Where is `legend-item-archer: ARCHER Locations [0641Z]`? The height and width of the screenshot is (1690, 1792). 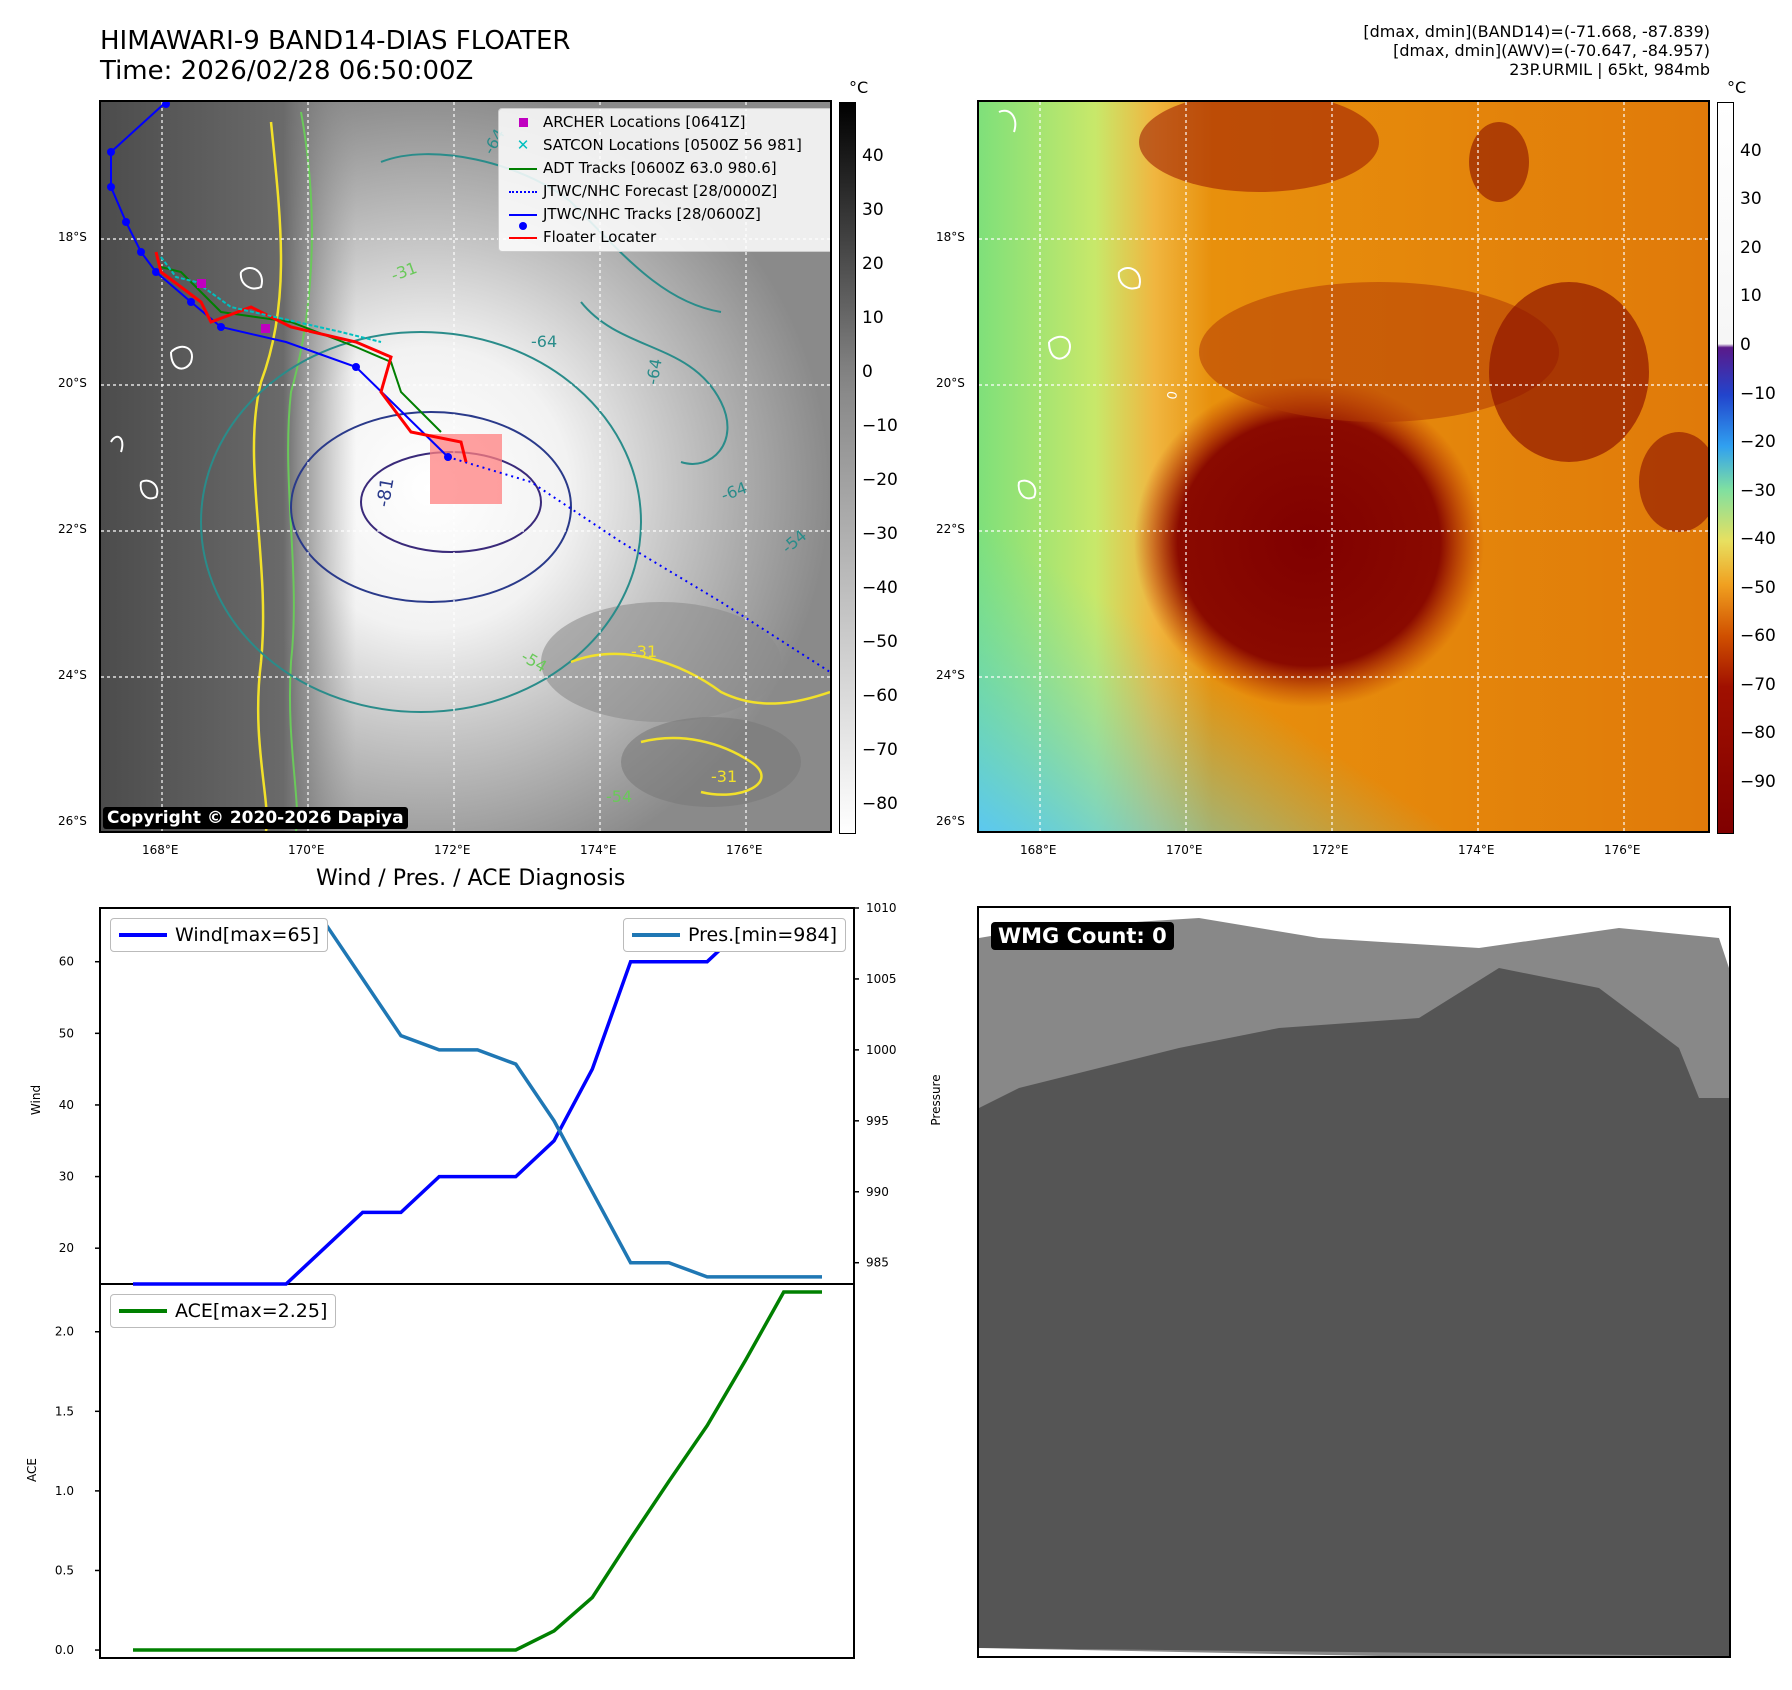 legend-item-archer: ARCHER Locations [0641Z] is located at coordinates (666, 122).